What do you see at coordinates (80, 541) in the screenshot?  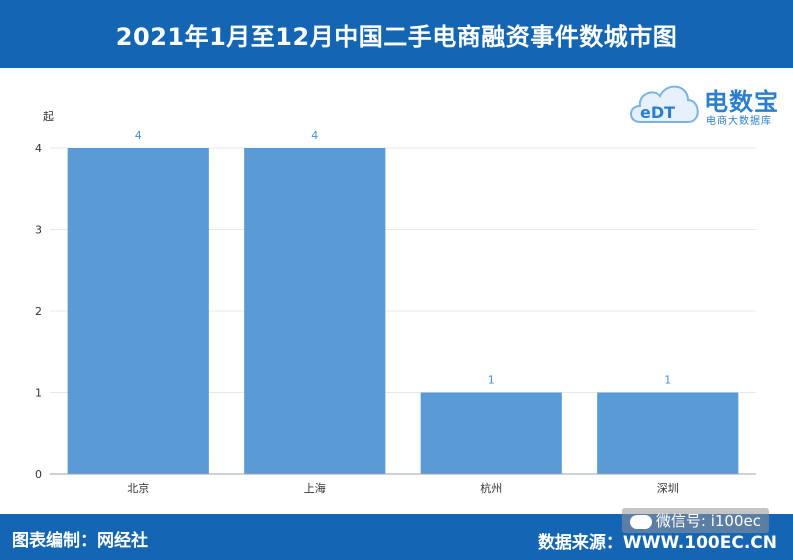 I see `footer-editor: 图表编制：网经社` at bounding box center [80, 541].